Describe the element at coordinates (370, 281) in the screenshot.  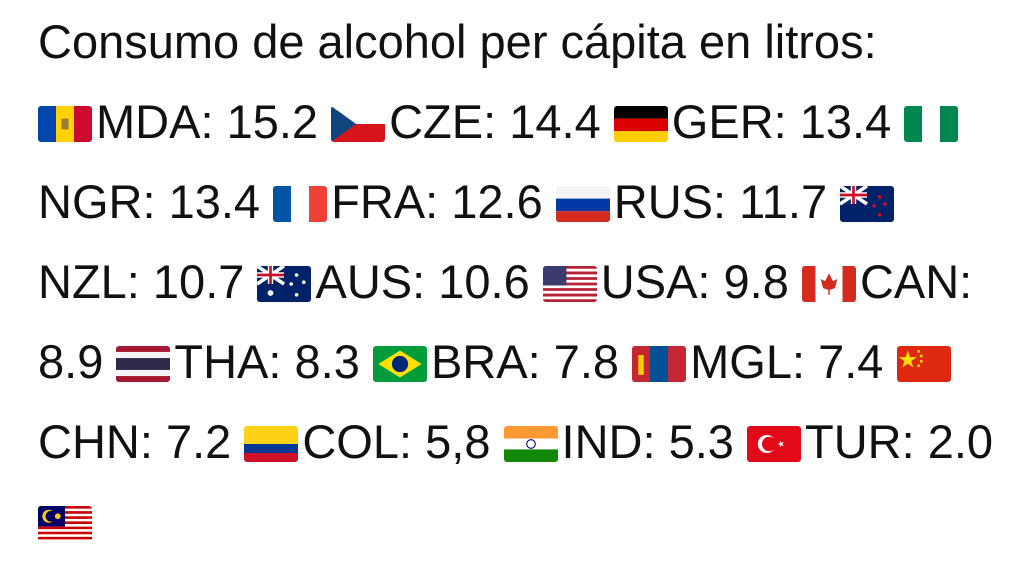
I see `country-code: AUS:` at that location.